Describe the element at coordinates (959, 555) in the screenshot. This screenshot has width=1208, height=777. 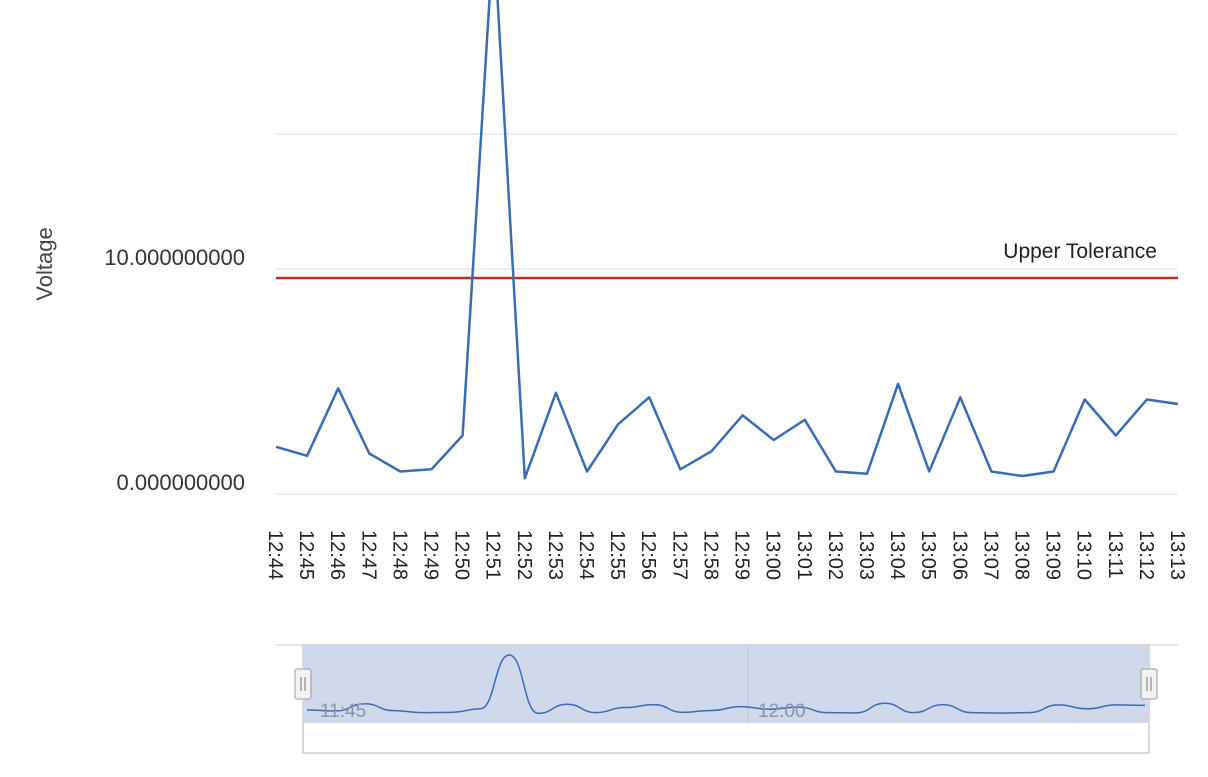
I see `x-tick-label: 13:06` at that location.